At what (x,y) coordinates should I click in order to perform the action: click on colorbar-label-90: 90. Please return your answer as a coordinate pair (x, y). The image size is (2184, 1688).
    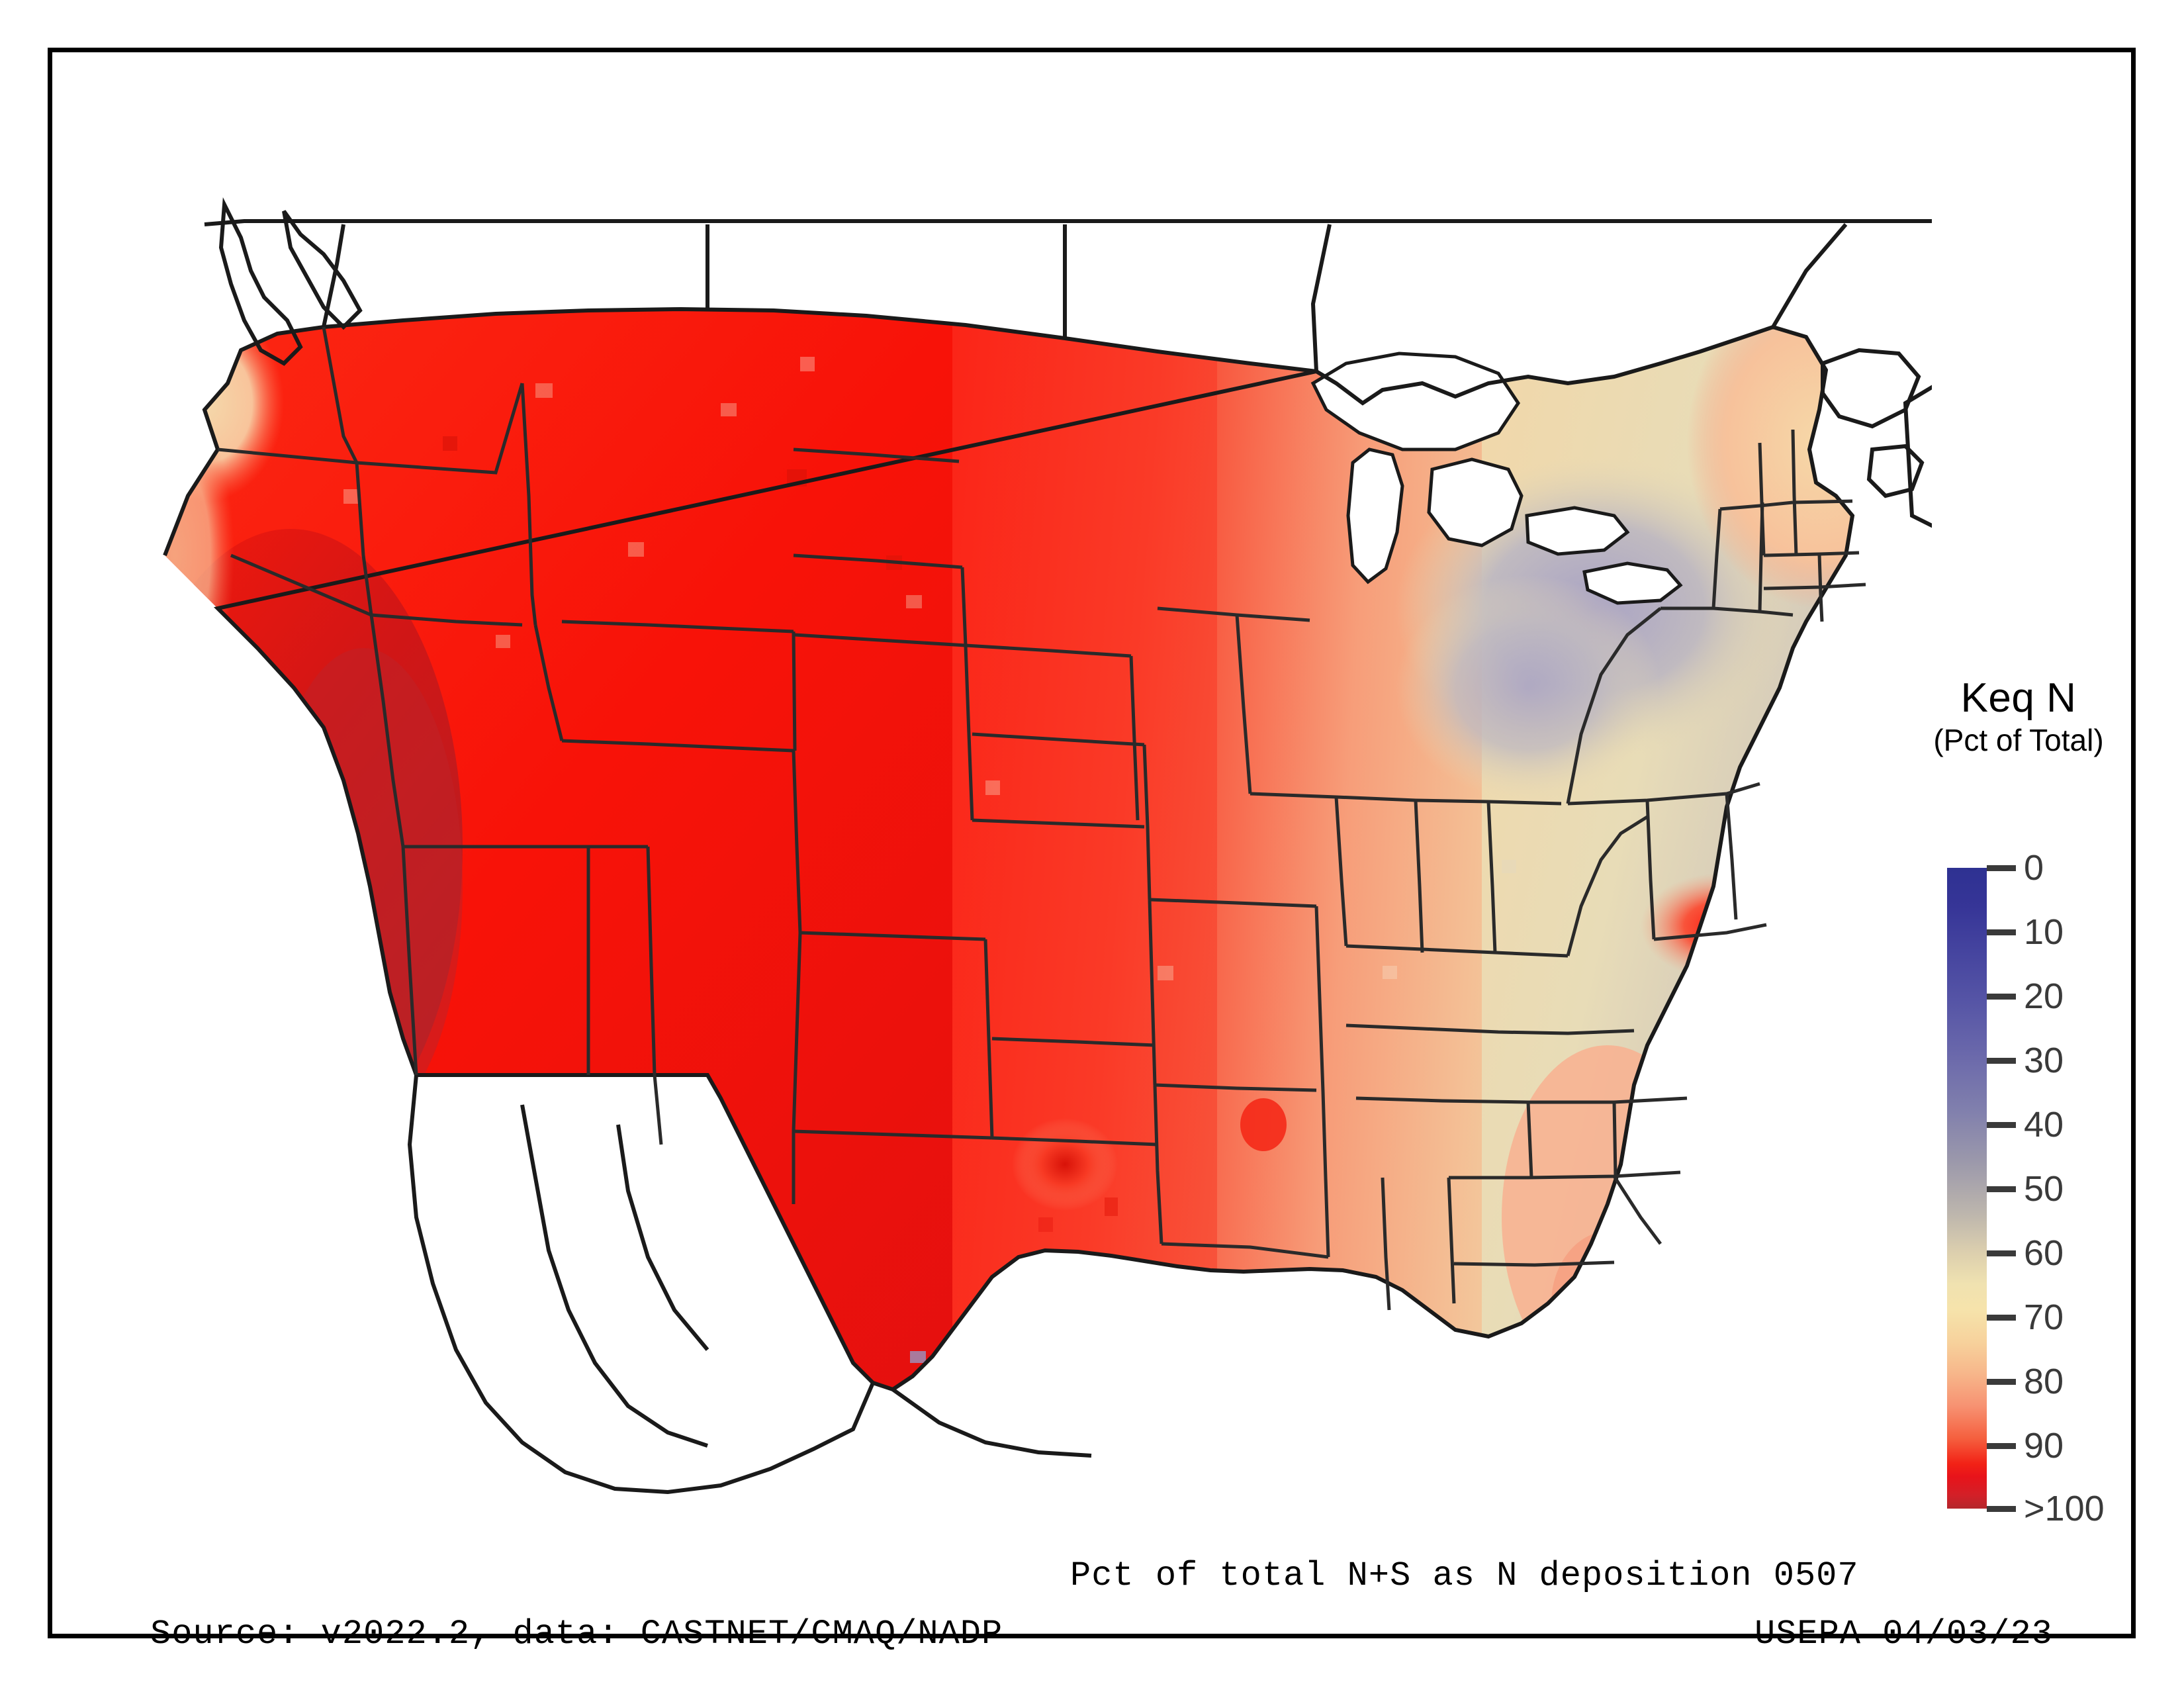
    Looking at the image, I should click on (2044, 1446).